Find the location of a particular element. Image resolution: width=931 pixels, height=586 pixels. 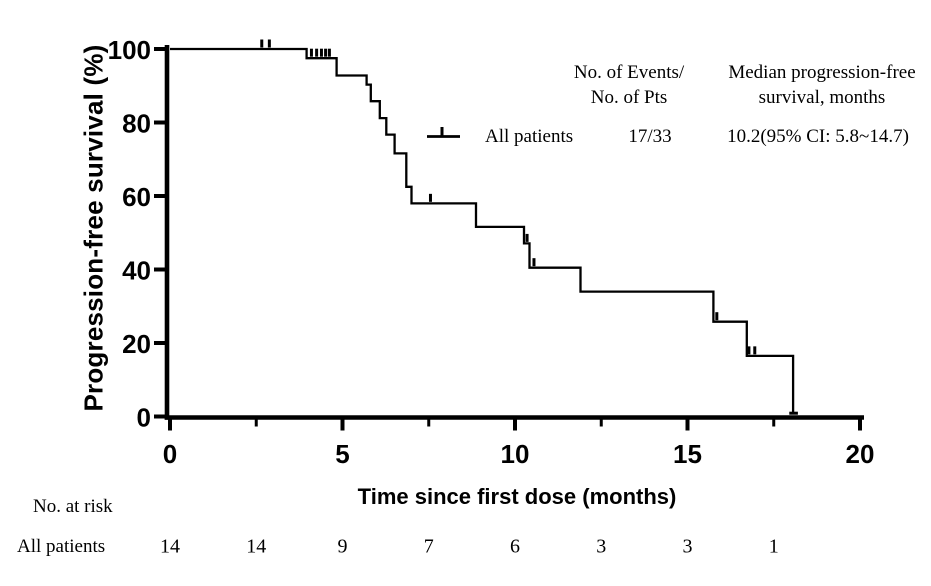

risk-value: 6 is located at coordinates (515, 546).